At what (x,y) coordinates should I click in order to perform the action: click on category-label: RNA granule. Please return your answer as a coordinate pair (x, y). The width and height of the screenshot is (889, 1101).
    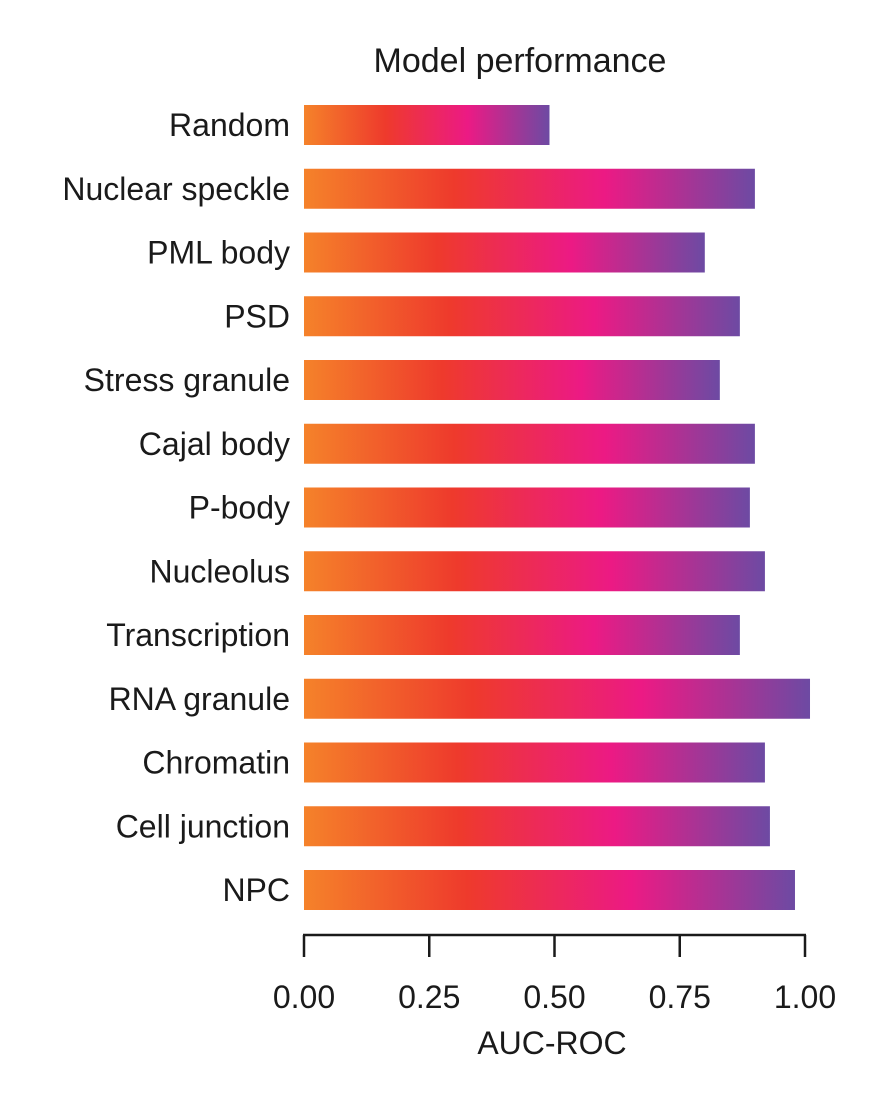
    Looking at the image, I should click on (199, 699).